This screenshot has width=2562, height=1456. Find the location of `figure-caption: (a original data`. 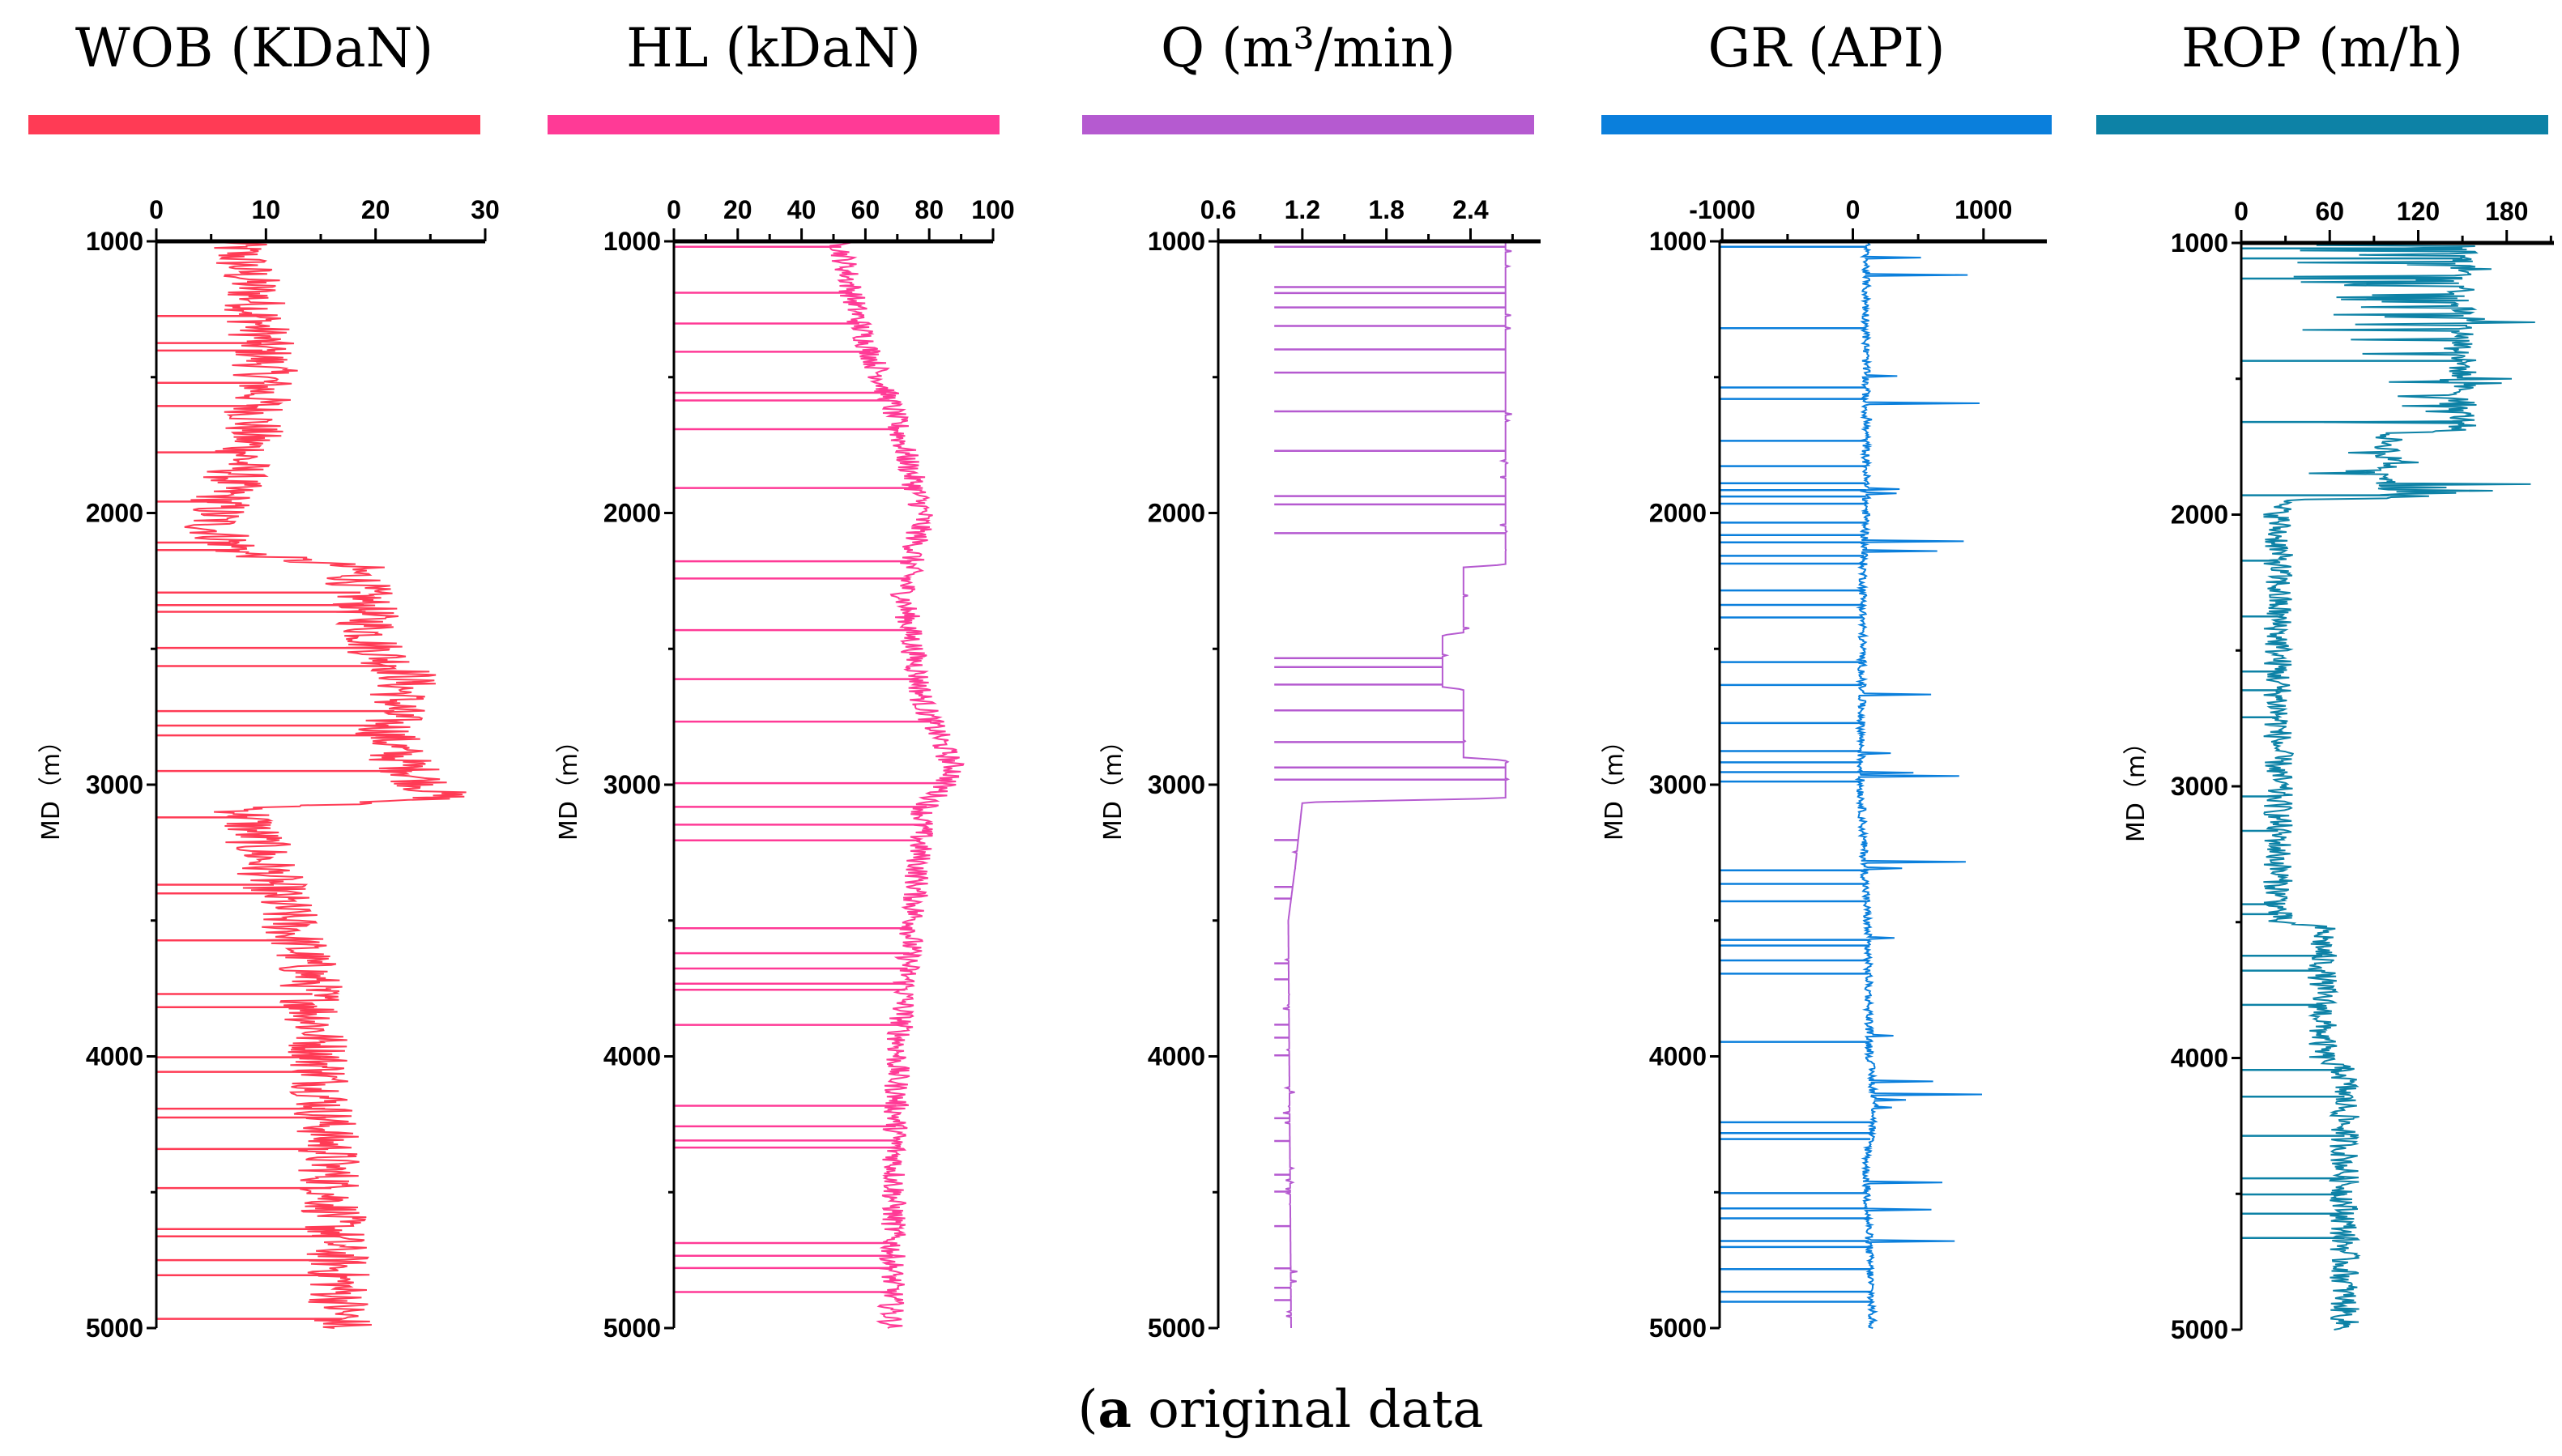

figure-caption: (a original data is located at coordinates (1281, 1409).